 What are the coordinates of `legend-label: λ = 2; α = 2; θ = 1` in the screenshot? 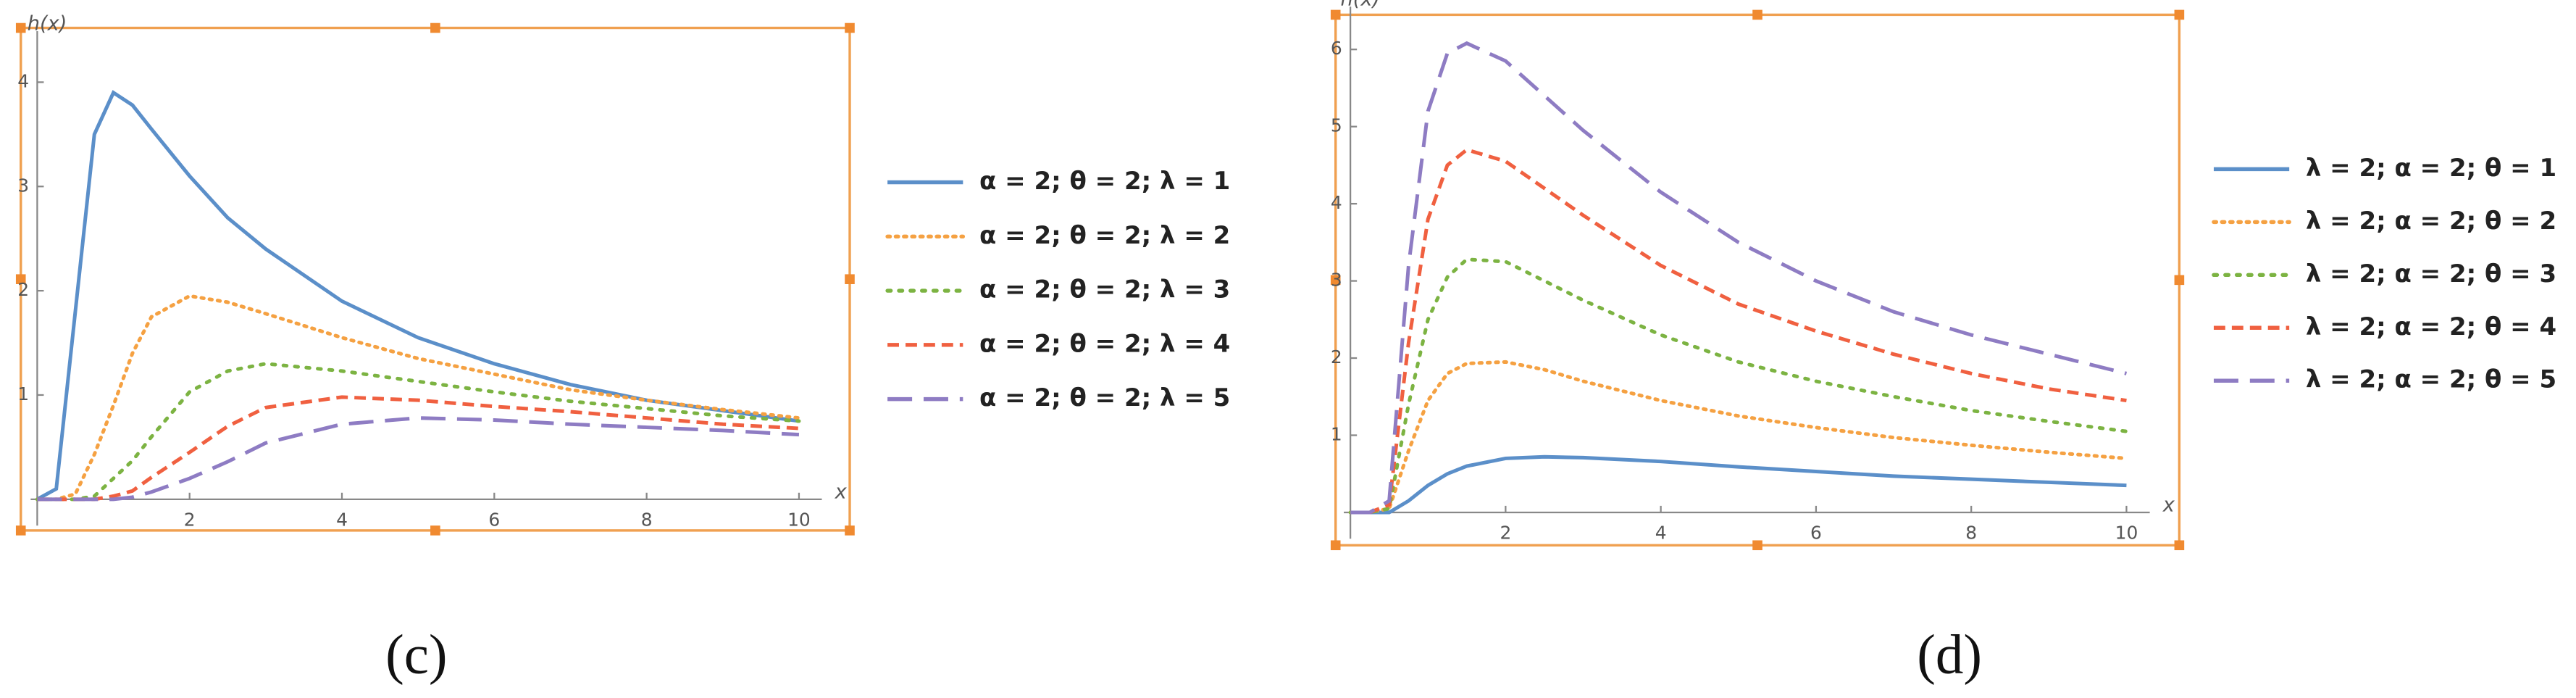 It's located at (2431, 168).